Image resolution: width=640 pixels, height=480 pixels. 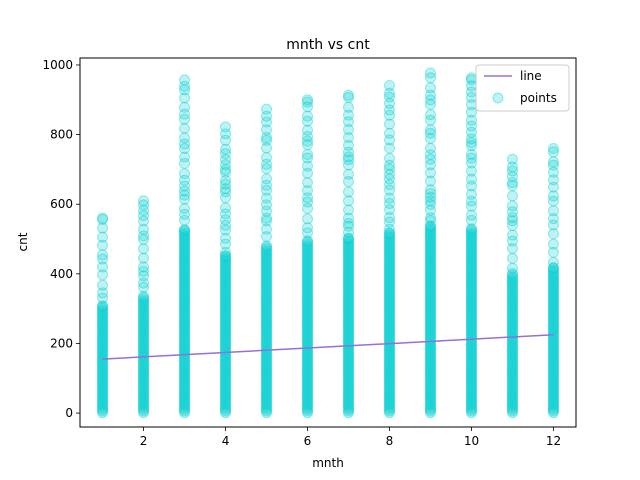 What do you see at coordinates (553, 441) in the screenshot?
I see `x-tick-label: 12` at bounding box center [553, 441].